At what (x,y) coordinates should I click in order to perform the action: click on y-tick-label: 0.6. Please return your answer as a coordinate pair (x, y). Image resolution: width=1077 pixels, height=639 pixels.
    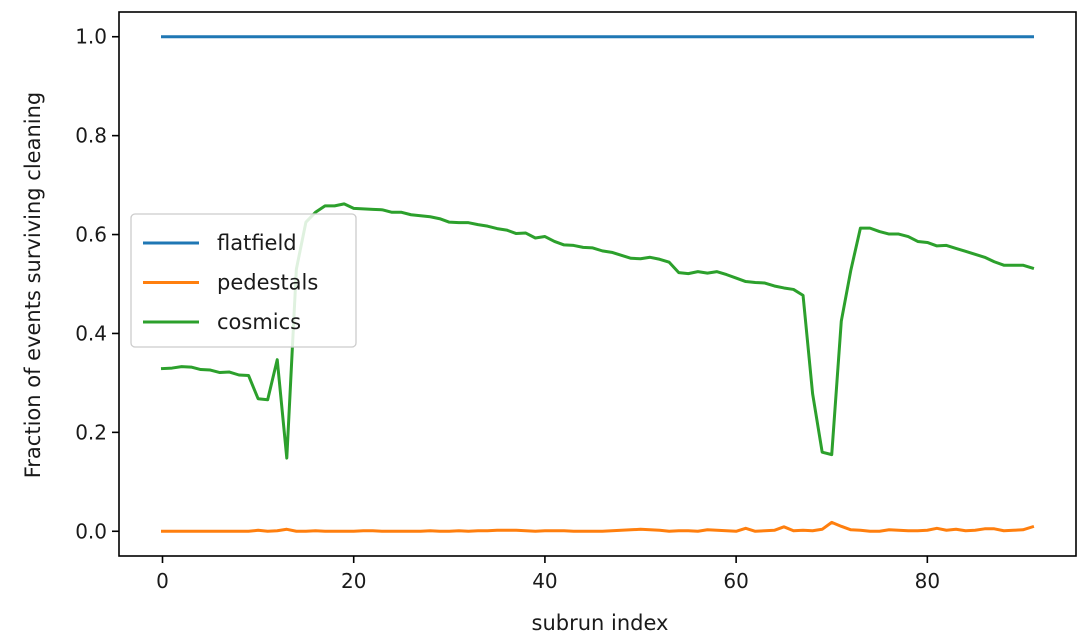
    Looking at the image, I should click on (91, 235).